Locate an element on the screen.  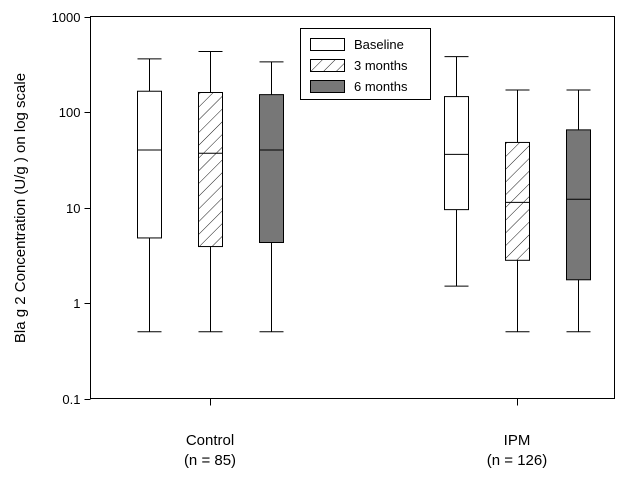
y-axis: 0.1 1 10 100 1000 is located at coordinates (71, 208).